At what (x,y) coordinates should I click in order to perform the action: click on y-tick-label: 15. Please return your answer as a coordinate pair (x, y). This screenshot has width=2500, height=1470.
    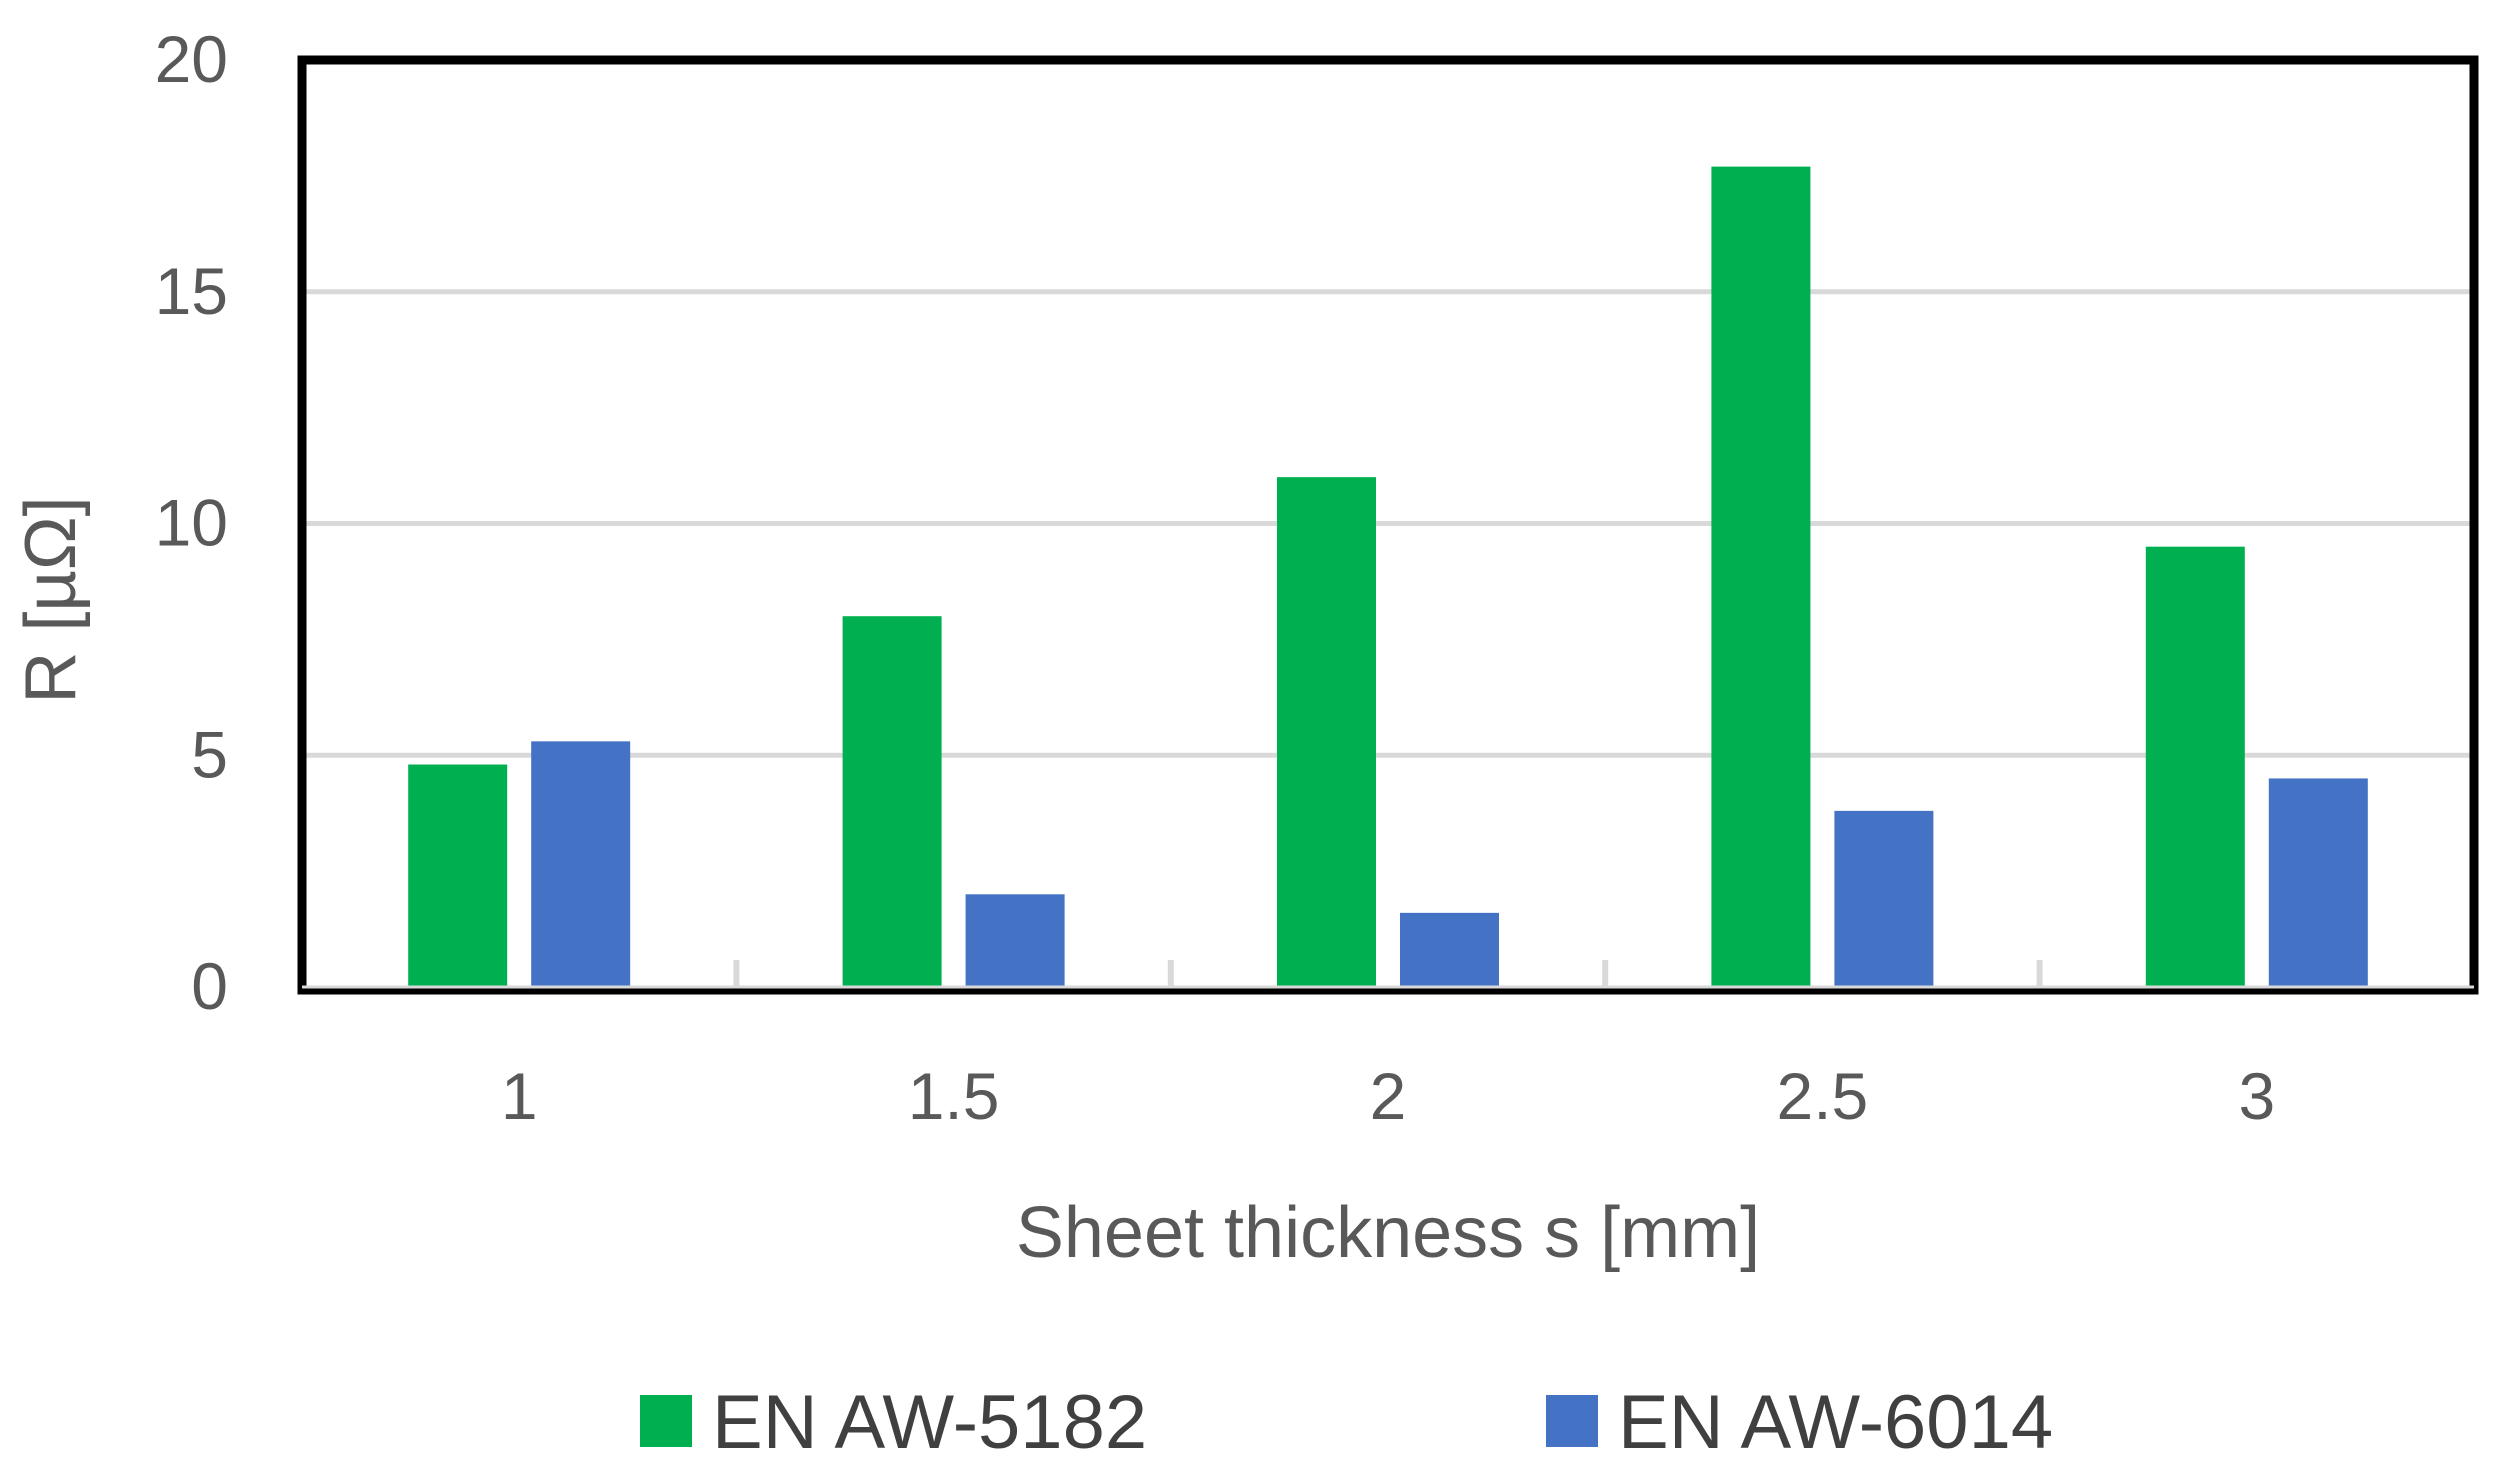
    Looking at the image, I should click on (191, 291).